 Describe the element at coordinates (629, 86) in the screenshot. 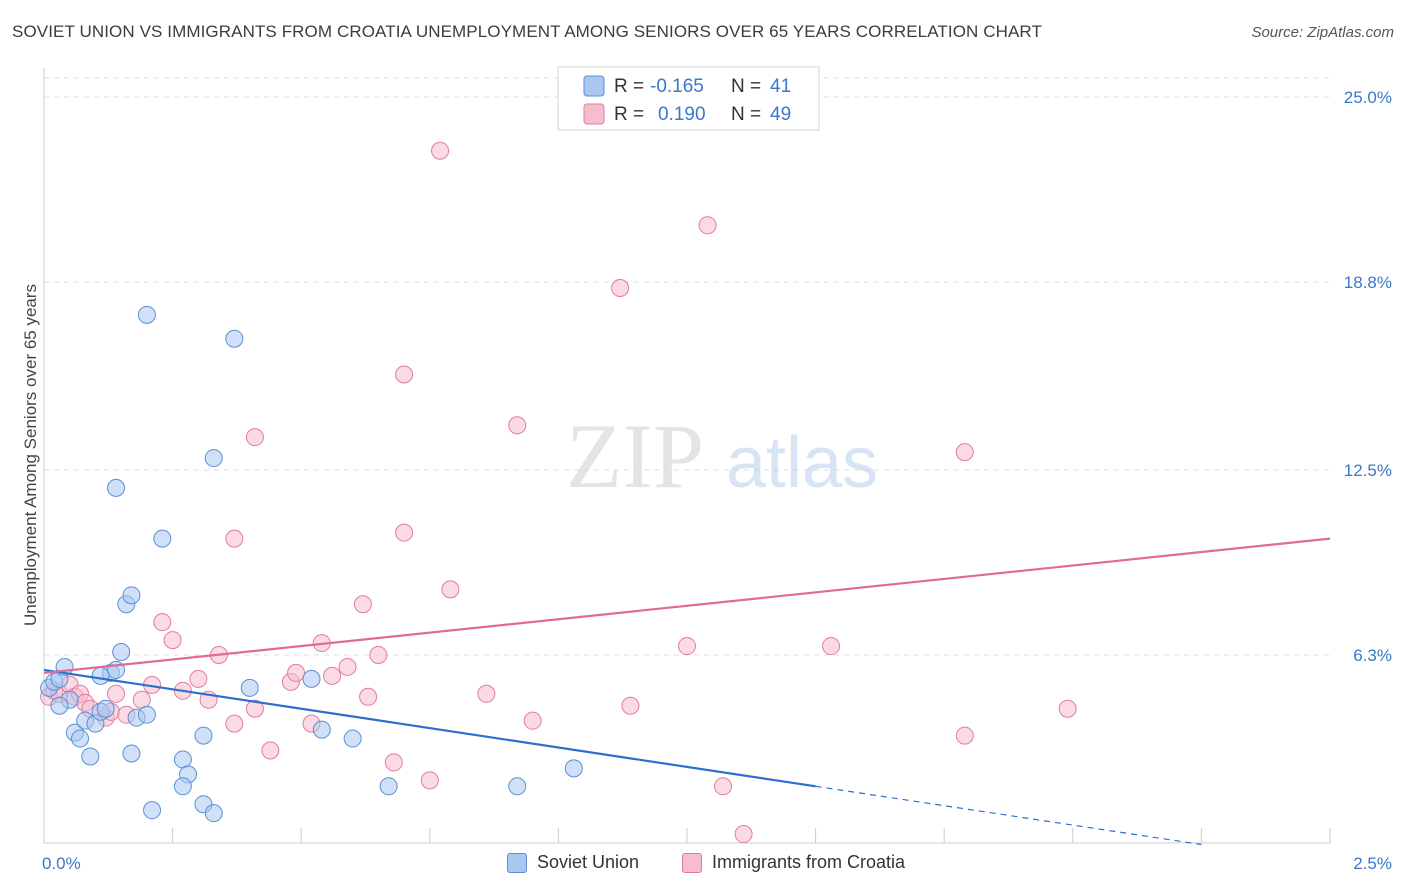

I see `legend-r-label-0: R =` at that location.